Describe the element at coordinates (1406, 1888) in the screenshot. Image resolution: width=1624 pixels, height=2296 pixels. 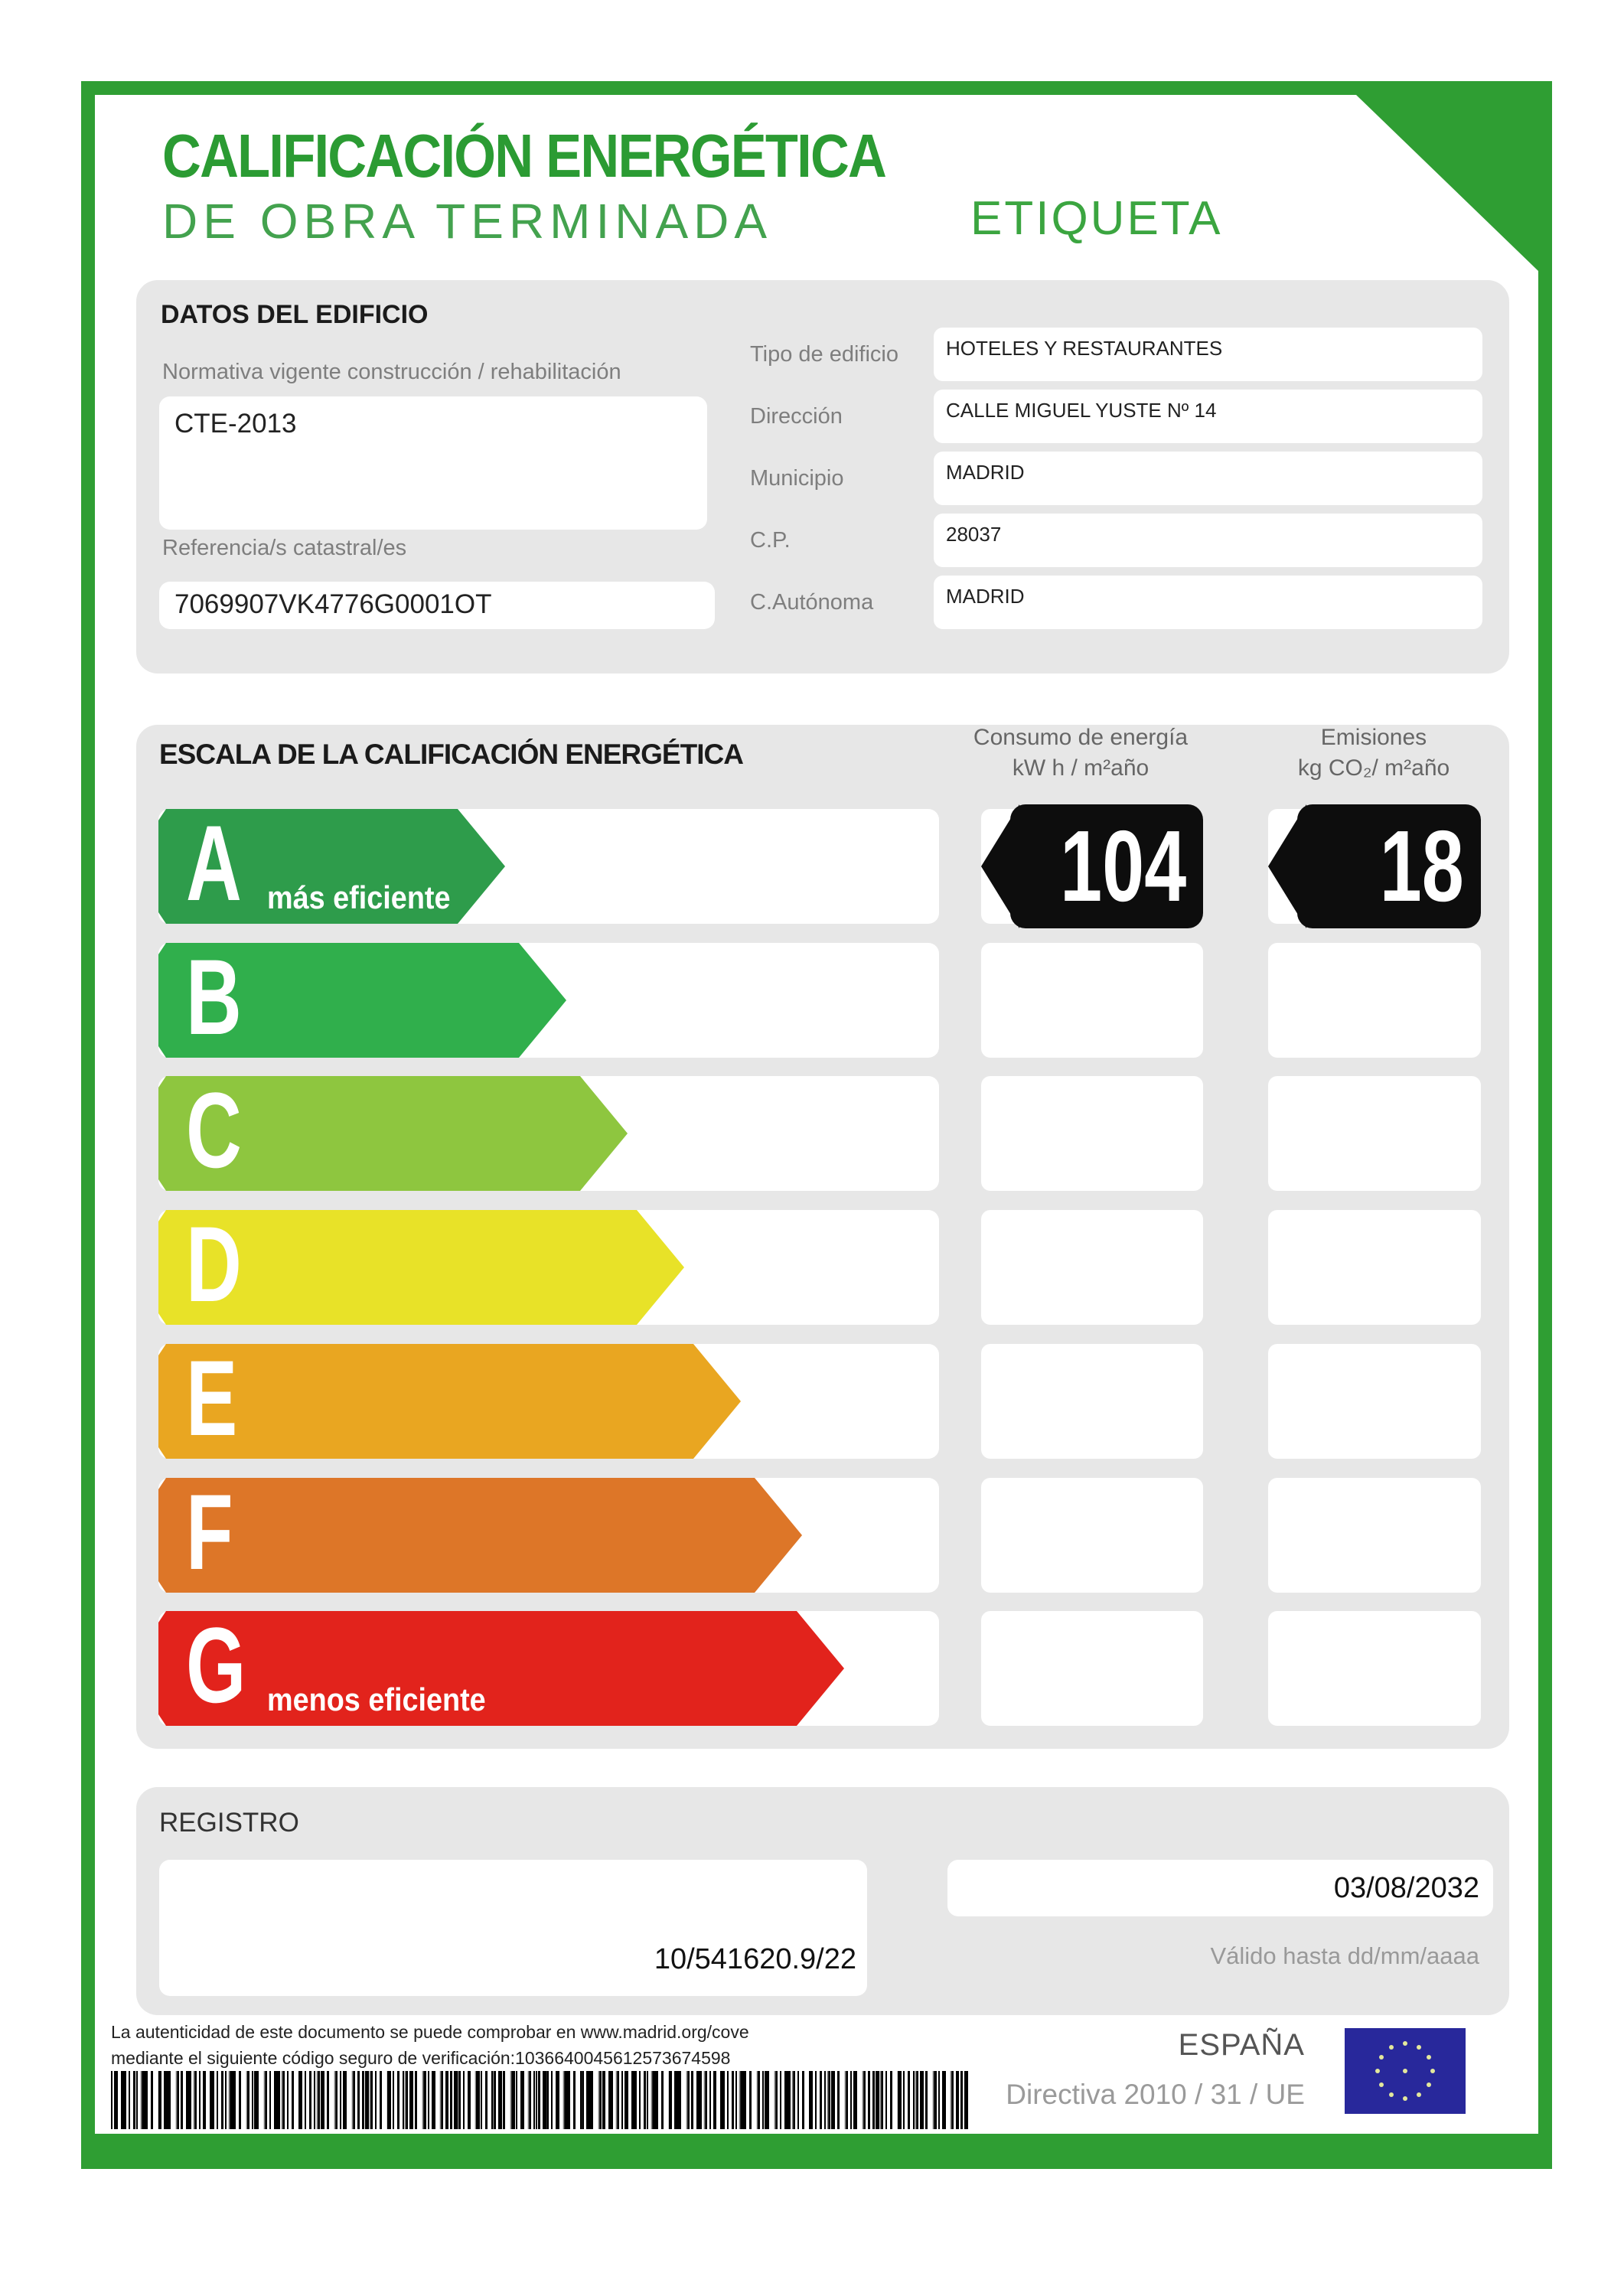
I see `valid-until-value: 03/08/2032` at that location.